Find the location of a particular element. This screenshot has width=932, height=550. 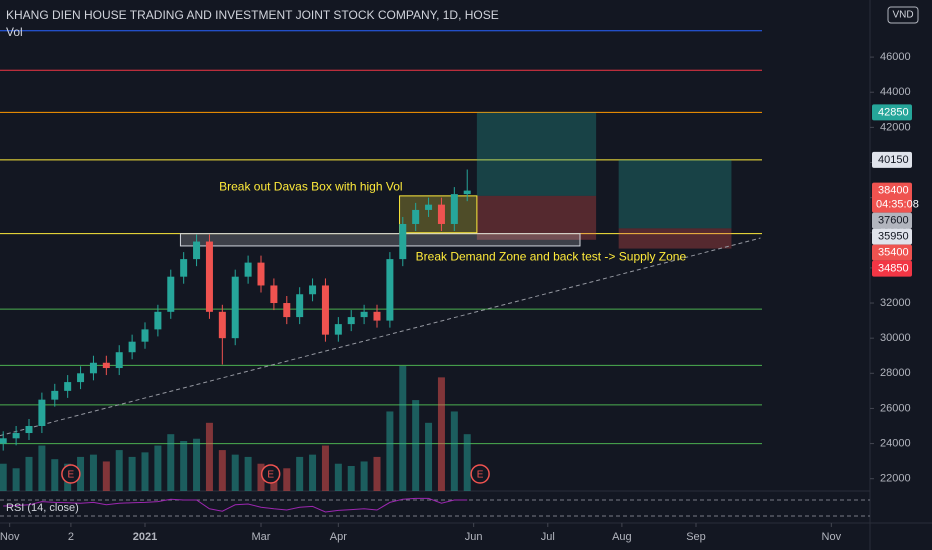

price-label: 34850 is located at coordinates (893, 269).